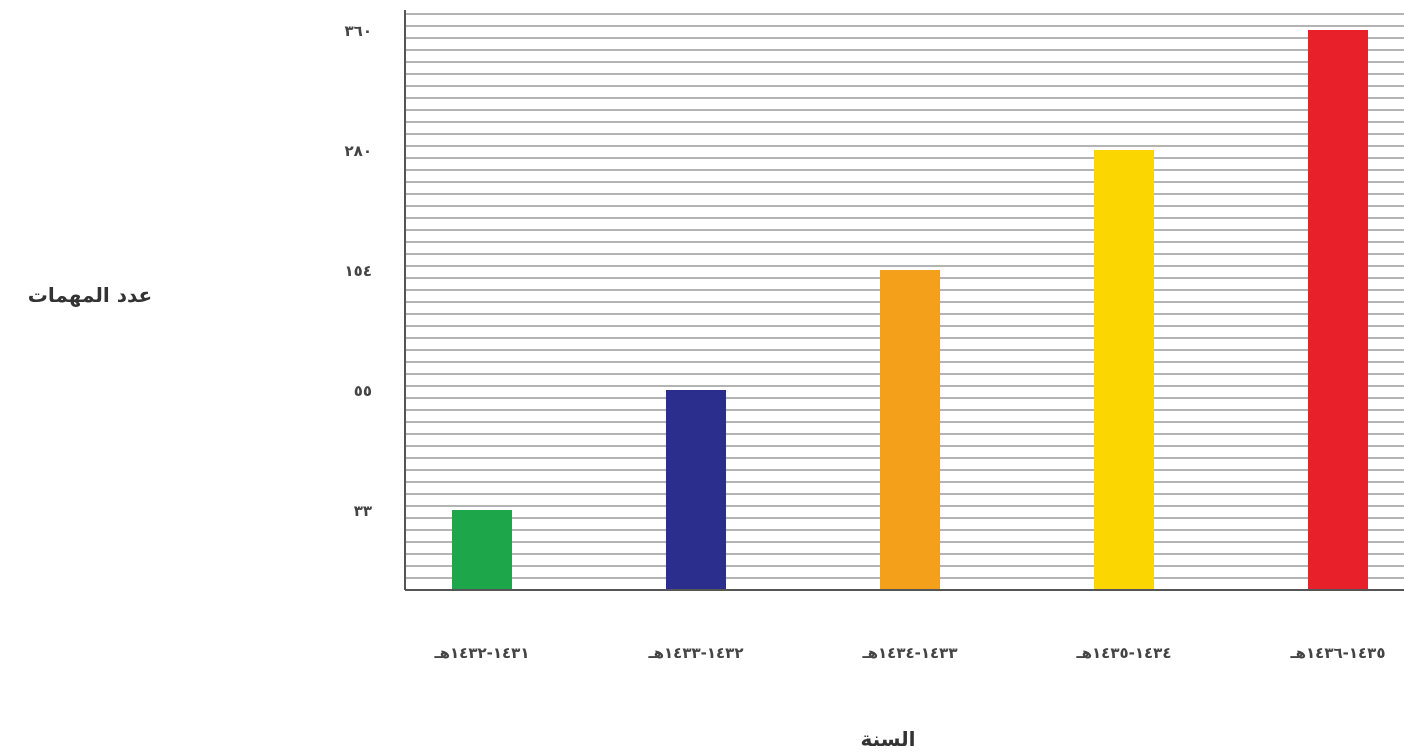 The image size is (1404, 754). Describe the element at coordinates (363, 511) in the screenshot. I see `y-tick-label: ٣٣` at that location.